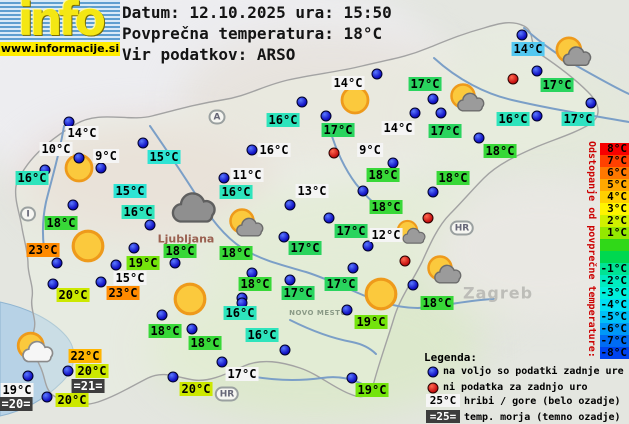 The height and width of the screenshot is (424, 629). I want to click on legend-available-text: na voljo so podatki zadnje ure, so click(533, 371).